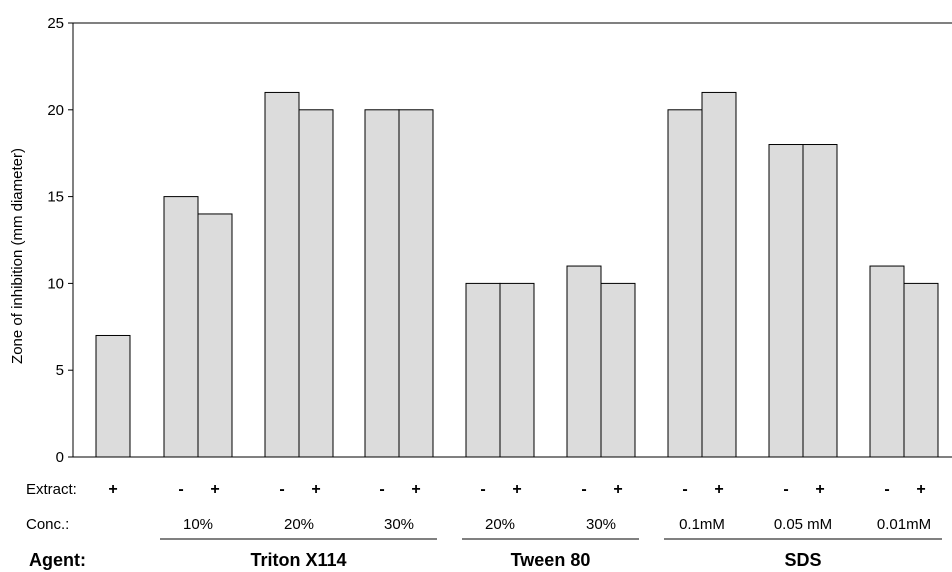 The height and width of the screenshot is (572, 952). I want to click on y-tick-label: 10, so click(55, 283).